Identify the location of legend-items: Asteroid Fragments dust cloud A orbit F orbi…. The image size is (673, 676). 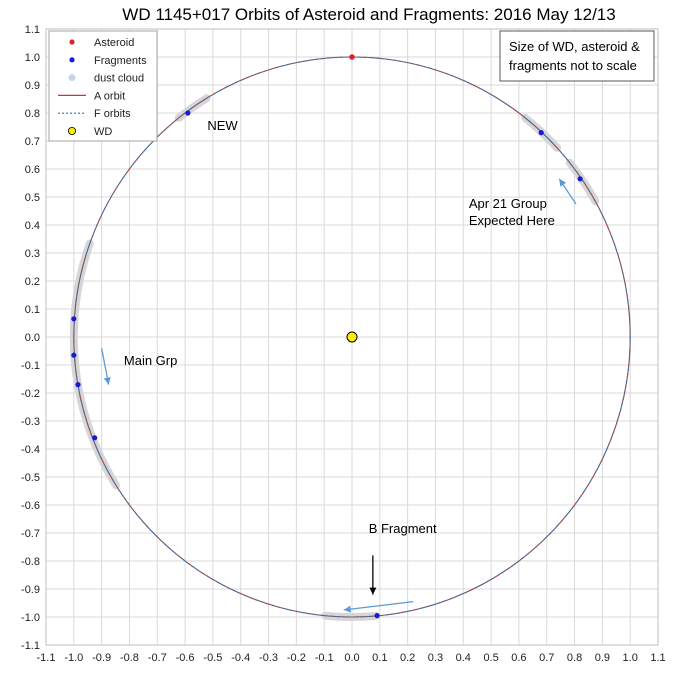
(102, 87).